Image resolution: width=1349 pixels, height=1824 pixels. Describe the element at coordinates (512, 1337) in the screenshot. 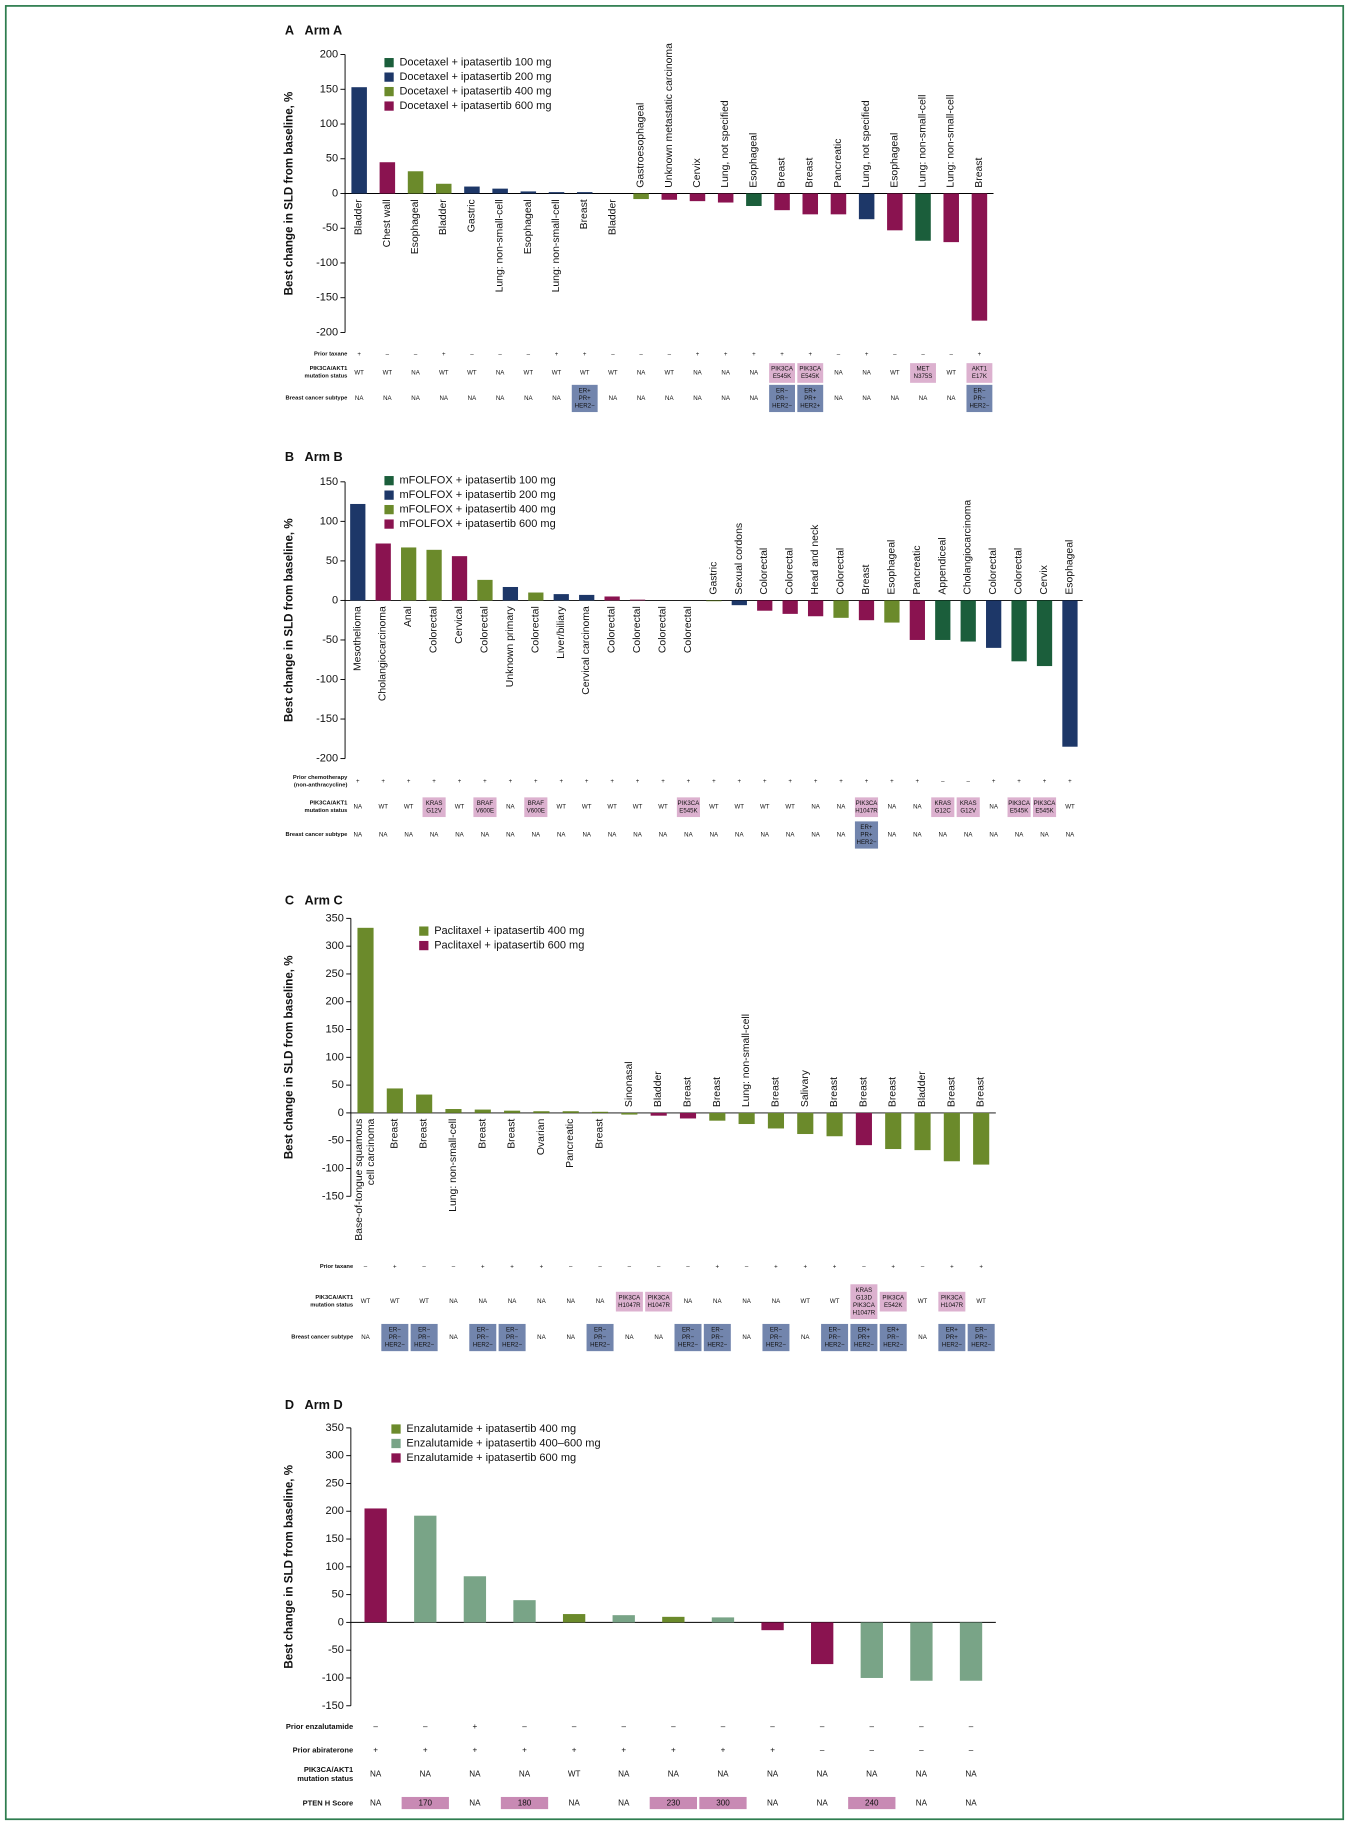

I see `cell-text: PR−` at that location.